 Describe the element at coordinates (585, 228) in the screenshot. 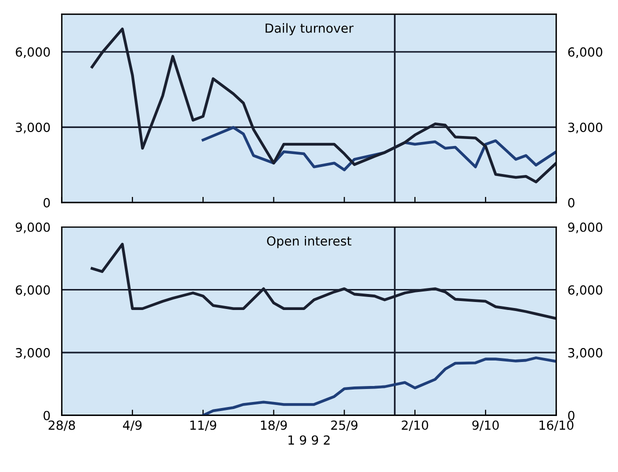

I see `y2-tick-label: 9,000` at that location.